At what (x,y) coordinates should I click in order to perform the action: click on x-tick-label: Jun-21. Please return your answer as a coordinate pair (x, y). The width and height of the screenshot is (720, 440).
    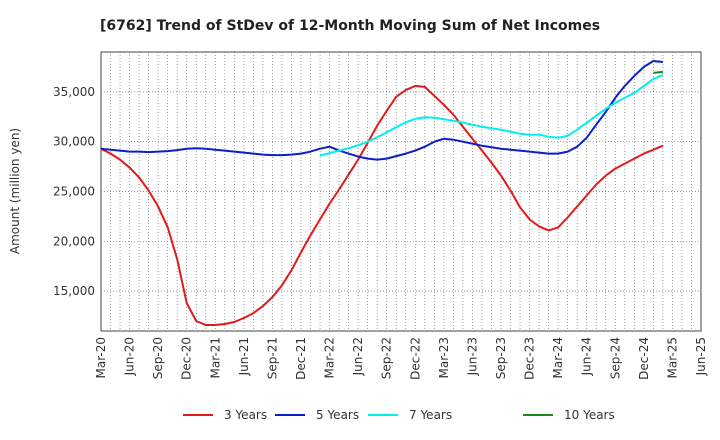
    Looking at the image, I should click on (244, 356).